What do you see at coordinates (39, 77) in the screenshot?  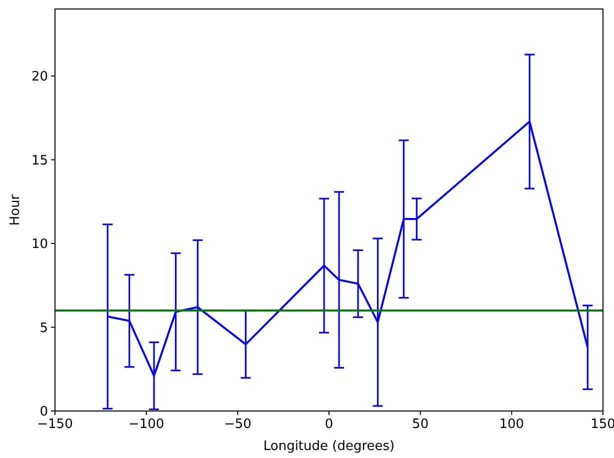 I see `y-tick-label: 20` at bounding box center [39, 77].